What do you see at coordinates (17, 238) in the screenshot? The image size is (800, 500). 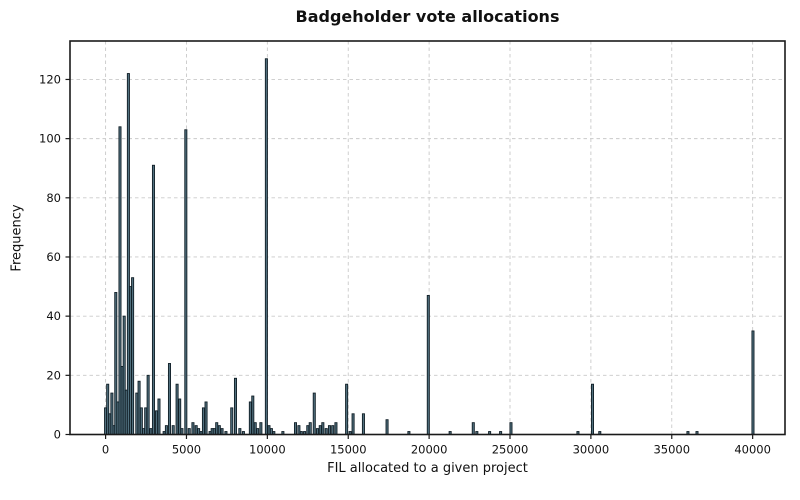 I see `y-axis-label: Frequency` at bounding box center [17, 238].